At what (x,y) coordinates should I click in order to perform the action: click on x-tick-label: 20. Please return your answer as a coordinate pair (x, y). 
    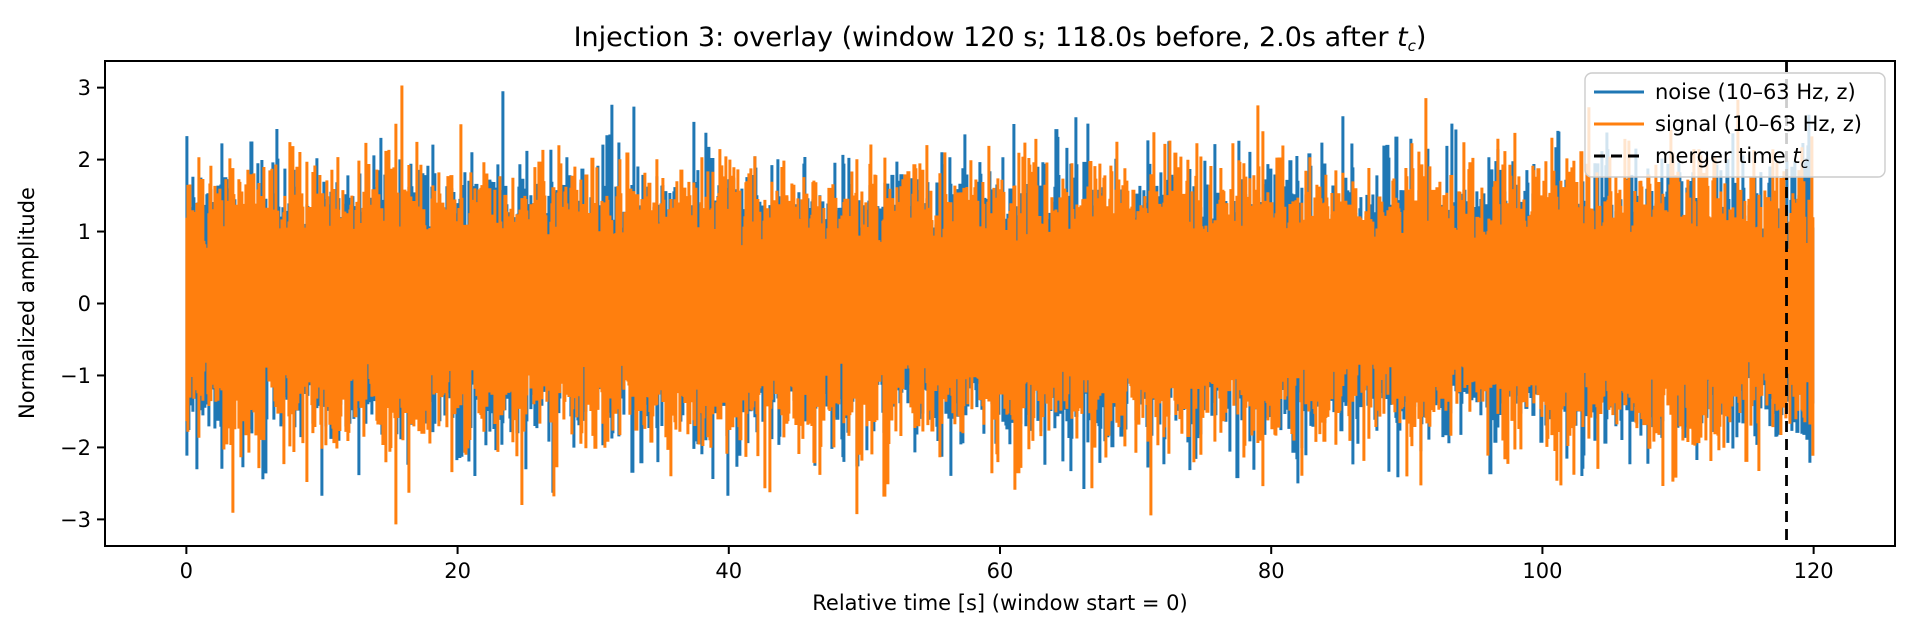
    Looking at the image, I should click on (457, 571).